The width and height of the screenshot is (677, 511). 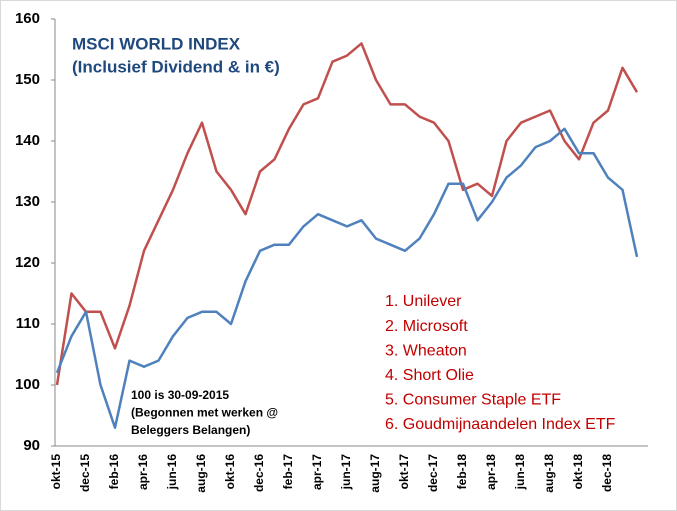 I want to click on legend-annotation: 1. Unilever, so click(x=423, y=301).